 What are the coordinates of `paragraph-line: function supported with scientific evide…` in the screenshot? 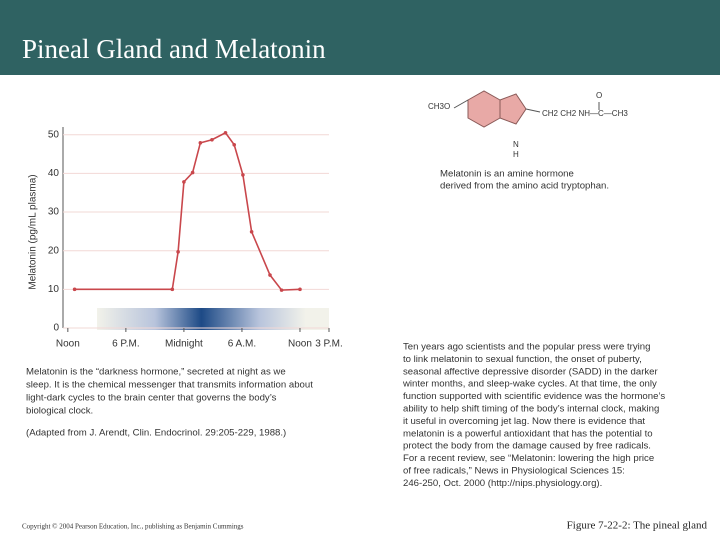 It's located at (534, 396).